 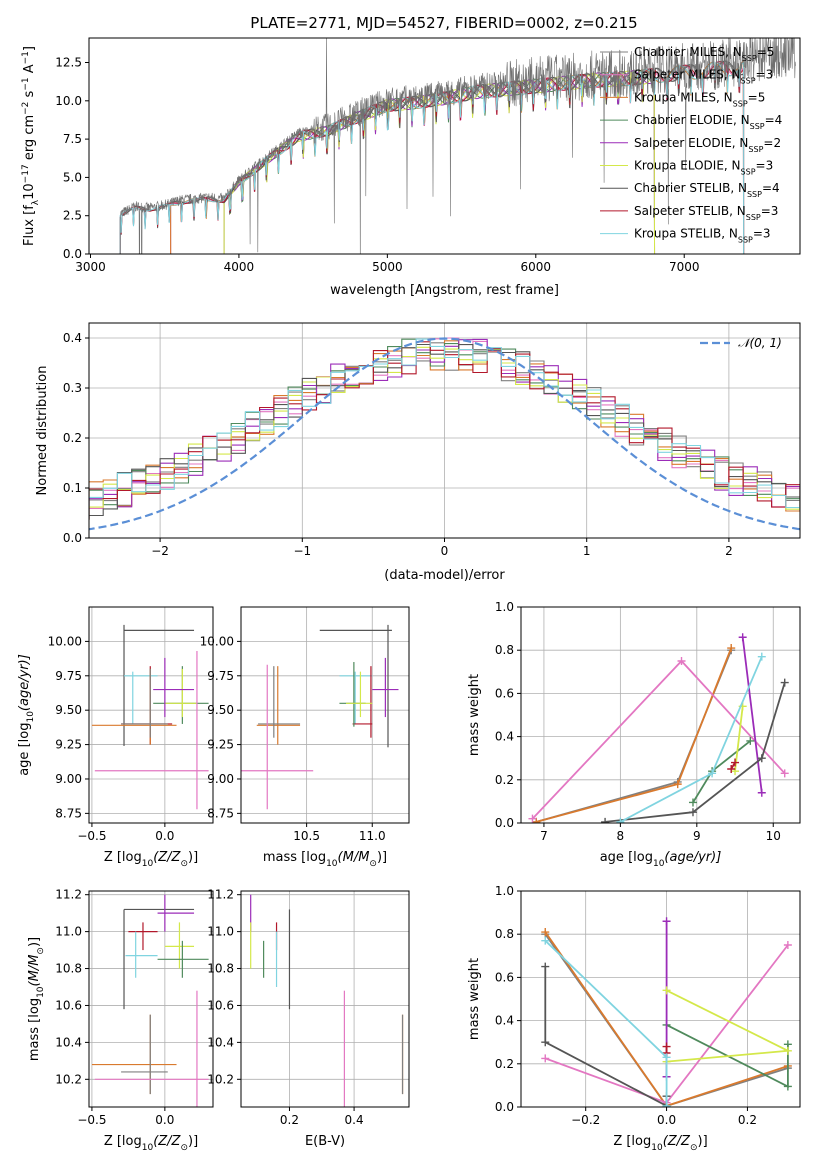 What do you see at coordinates (702, 236) in the screenshot?
I see `legend-label: Kroupa STELIB, NSSP=3` at bounding box center [702, 236].